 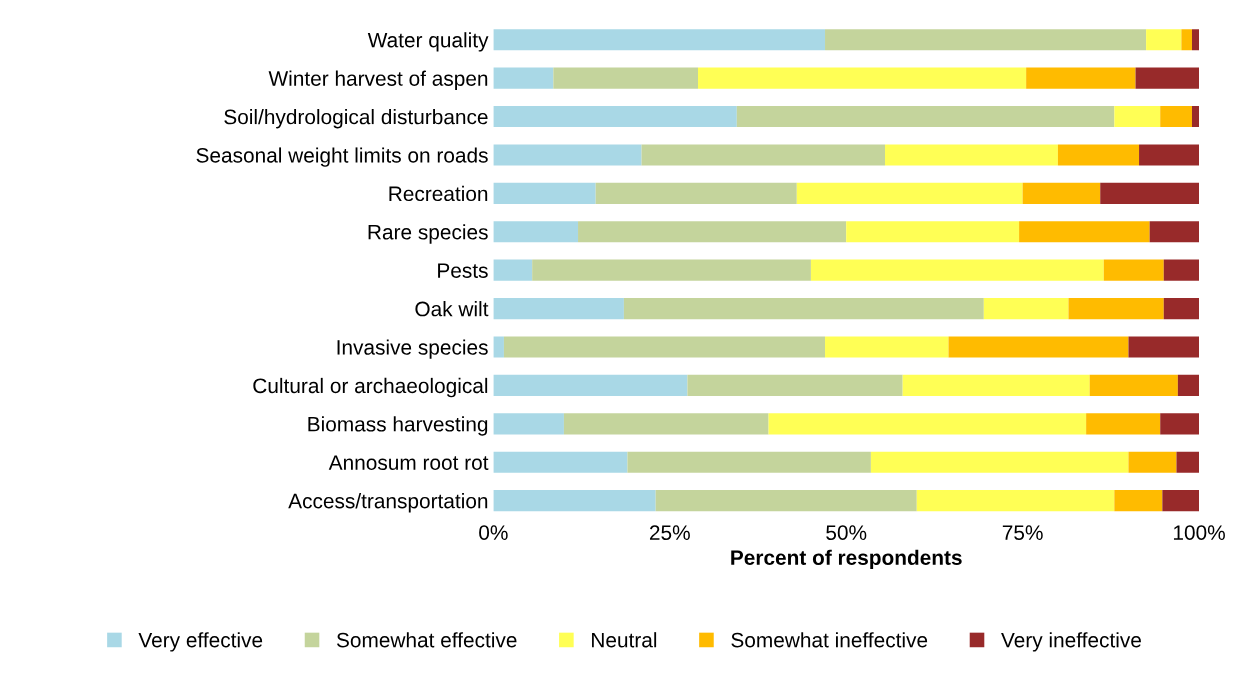 I want to click on x-tick-label: 50%, so click(x=846, y=532).